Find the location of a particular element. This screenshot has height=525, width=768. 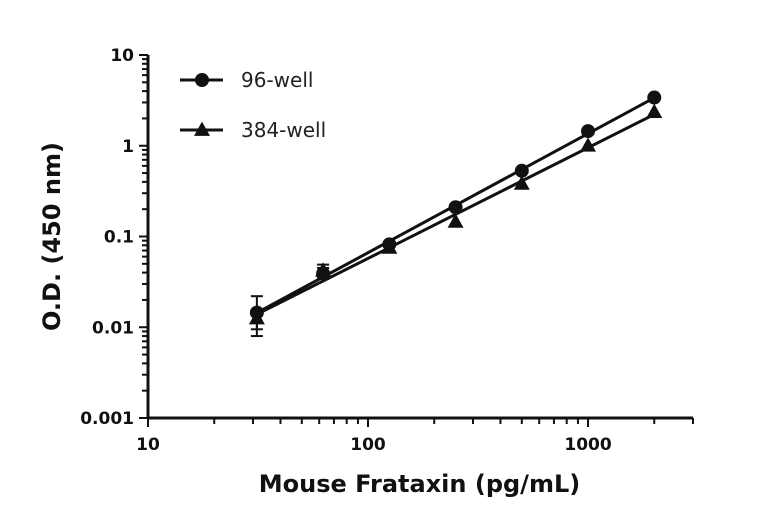

legend: 96-well 384-well is located at coordinates (253, 105).